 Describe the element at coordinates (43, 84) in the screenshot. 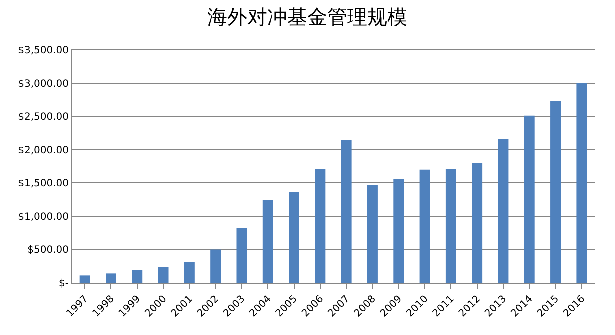

I see `y-tick-label: $3,000.00` at that location.